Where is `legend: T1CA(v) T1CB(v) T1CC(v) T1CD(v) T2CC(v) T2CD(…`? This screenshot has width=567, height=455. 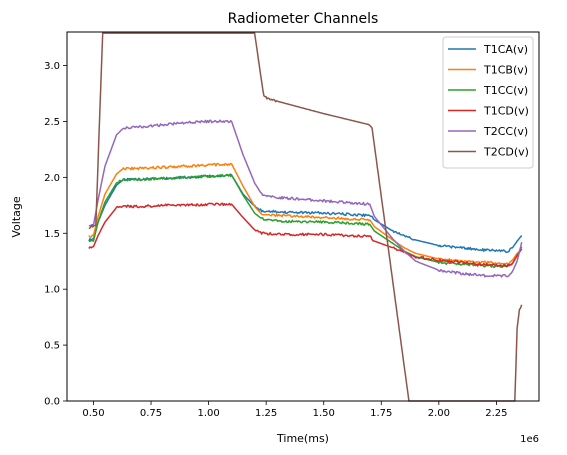
legend: T1CA(v) T1CB(v) T1CC(v) T1CD(v) T2CC(v) T2CD(… is located at coordinates (488, 102).